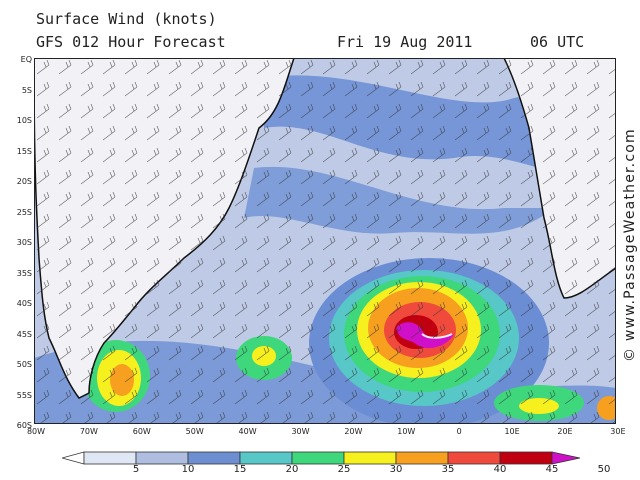 The height and width of the screenshot is (480, 640). Describe the element at coordinates (448, 469) in the screenshot. I see `colorbar-label: 35` at that location.